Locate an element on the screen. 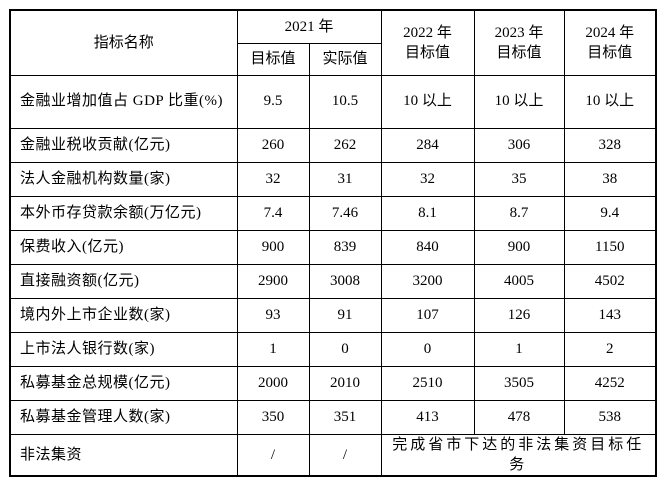 Image resolution: width=666 pixels, height=487 pixels. merged-note-cell: 完成省市下达的非法集资目标任务 is located at coordinates (518, 455).